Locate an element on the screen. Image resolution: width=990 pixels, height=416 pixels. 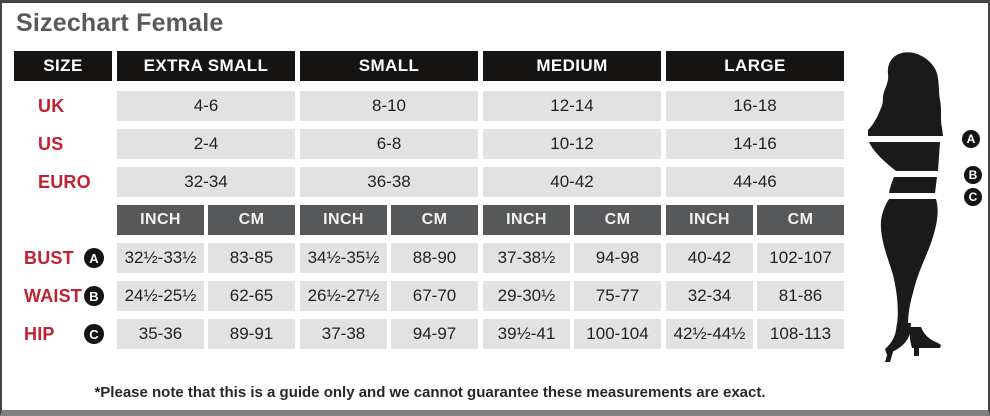
value-cell: 108-113 is located at coordinates (800, 334).